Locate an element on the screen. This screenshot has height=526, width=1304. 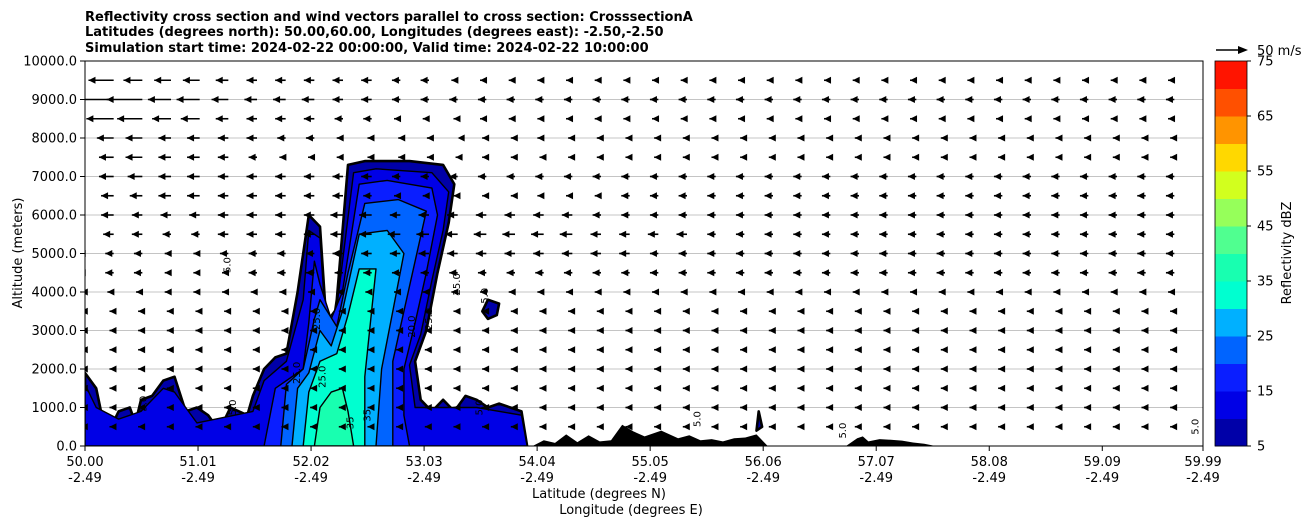
contour-label: 35 is located at coordinates (367, 415).